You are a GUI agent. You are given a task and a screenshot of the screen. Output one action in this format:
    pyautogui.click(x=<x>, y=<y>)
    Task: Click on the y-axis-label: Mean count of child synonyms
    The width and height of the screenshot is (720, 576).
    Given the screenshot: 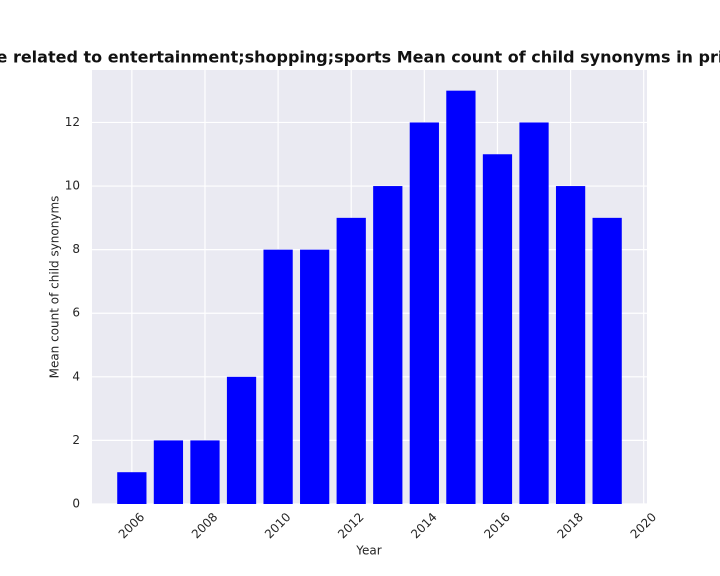 What is the action you would take?
    pyautogui.click(x=55, y=287)
    